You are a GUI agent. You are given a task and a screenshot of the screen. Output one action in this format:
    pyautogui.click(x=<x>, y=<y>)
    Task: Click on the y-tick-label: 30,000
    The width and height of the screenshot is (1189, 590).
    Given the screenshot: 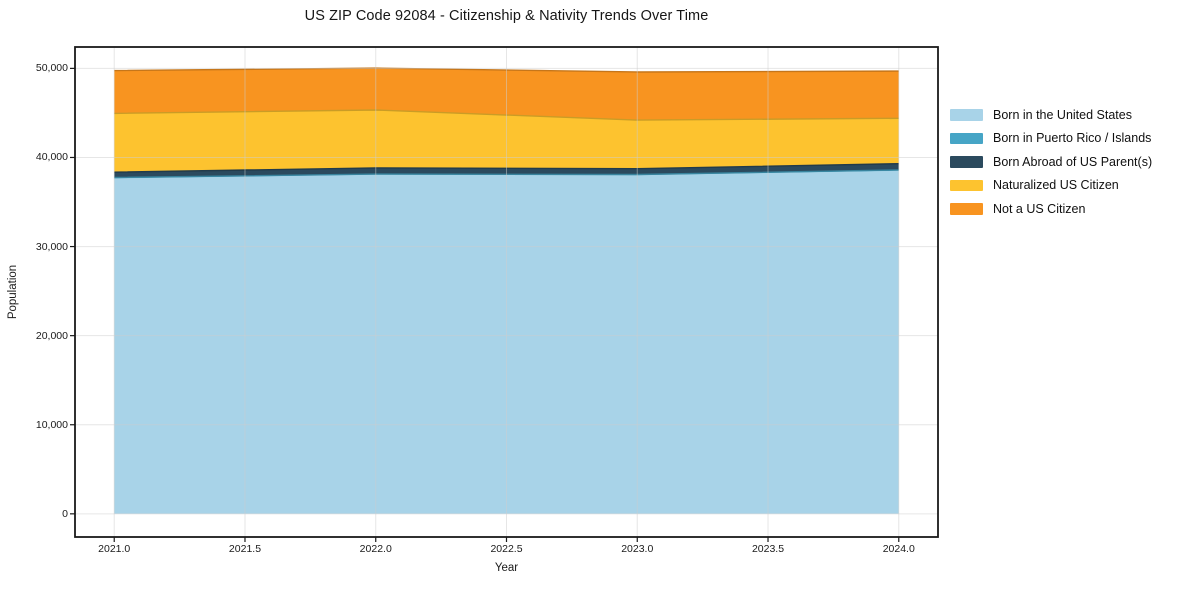 What is the action you would take?
    pyautogui.click(x=51, y=246)
    